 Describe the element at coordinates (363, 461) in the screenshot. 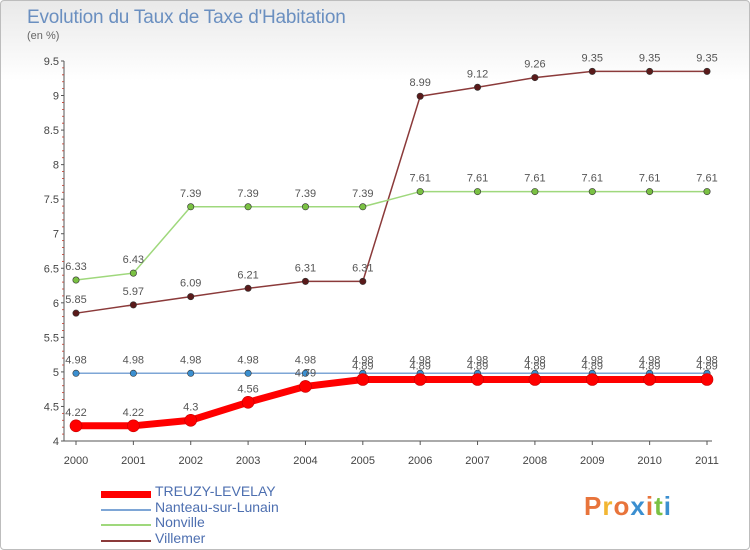

I see `x-tick-label: 2005` at that location.